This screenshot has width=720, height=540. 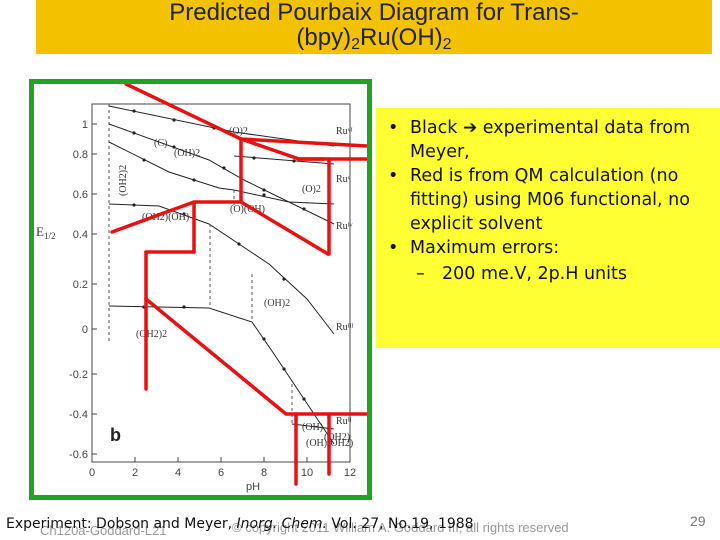 I want to click on y-tick-label: 0.8, so click(x=80, y=155).